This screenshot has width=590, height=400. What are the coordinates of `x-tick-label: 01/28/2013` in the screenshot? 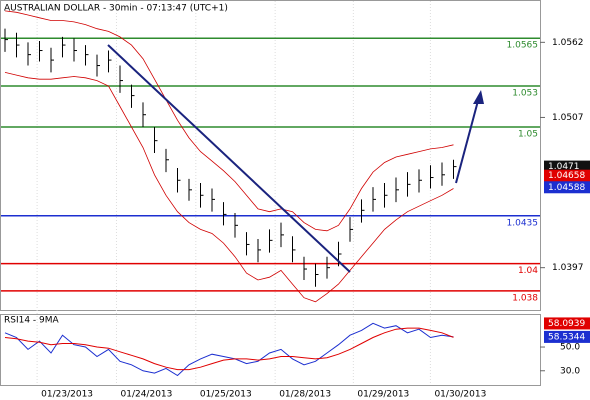 It's located at (305, 395).